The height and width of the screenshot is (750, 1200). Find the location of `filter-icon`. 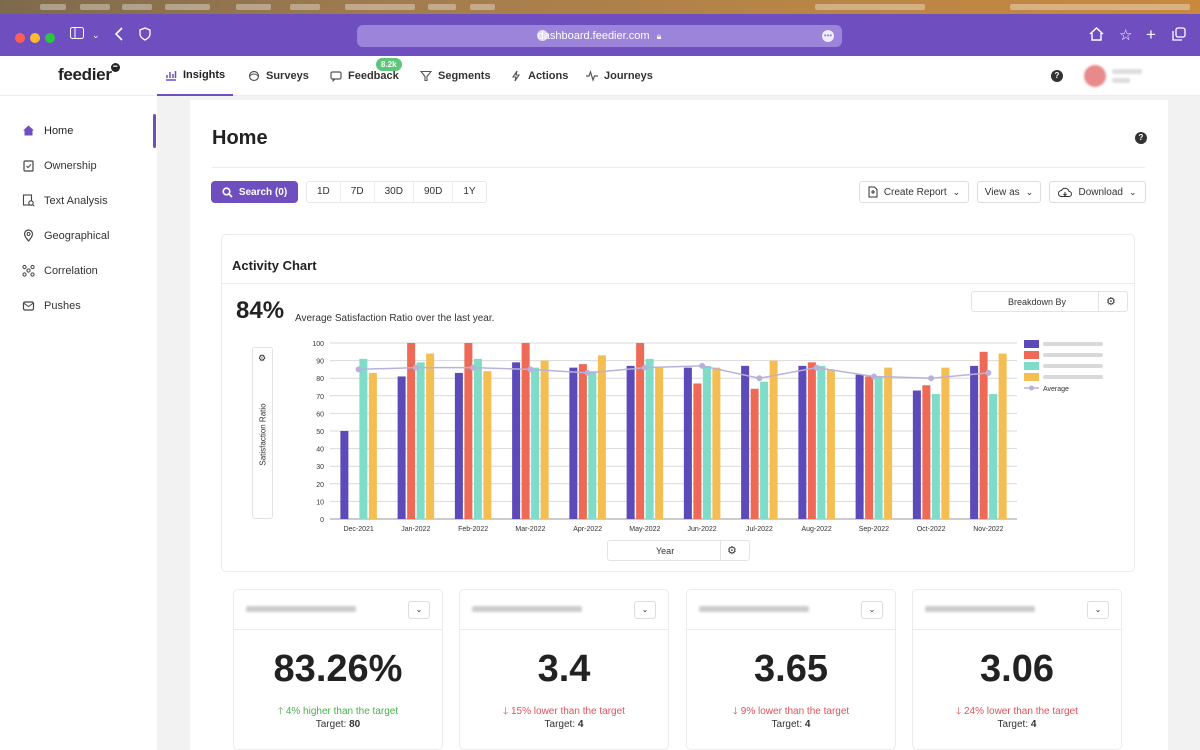

filter-icon is located at coordinates (426, 76).